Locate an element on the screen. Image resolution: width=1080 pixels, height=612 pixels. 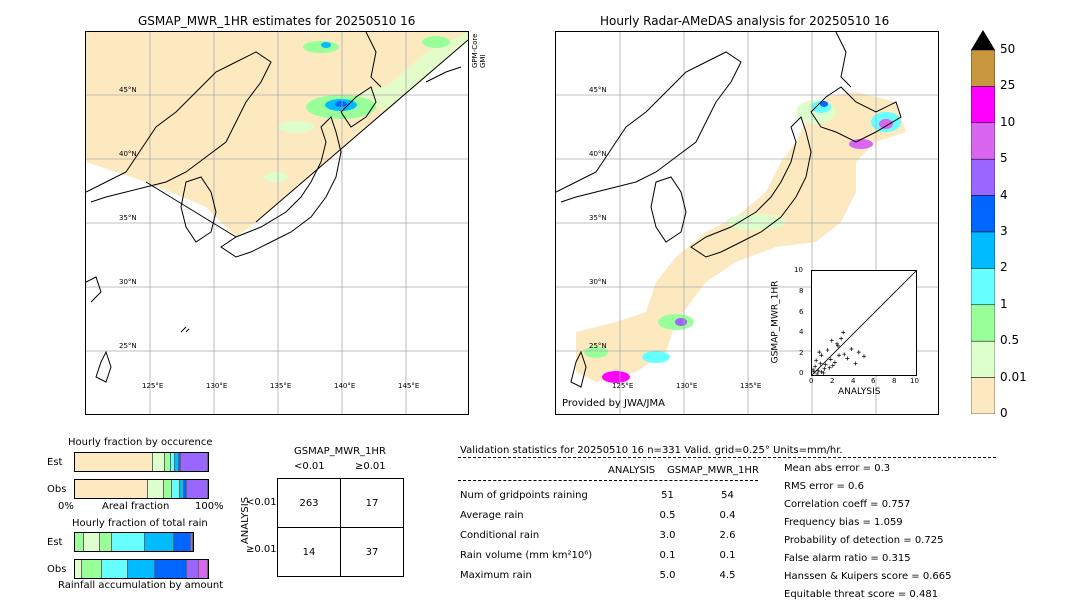
scatter-ytick: 4 is located at coordinates (801, 332).